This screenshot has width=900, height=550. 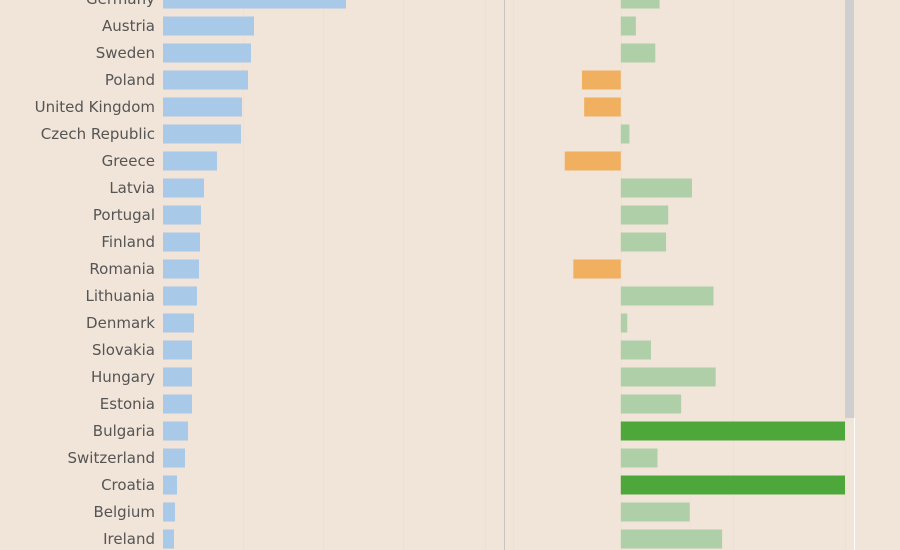 I want to click on country-label: Lithuania, so click(x=120, y=296).